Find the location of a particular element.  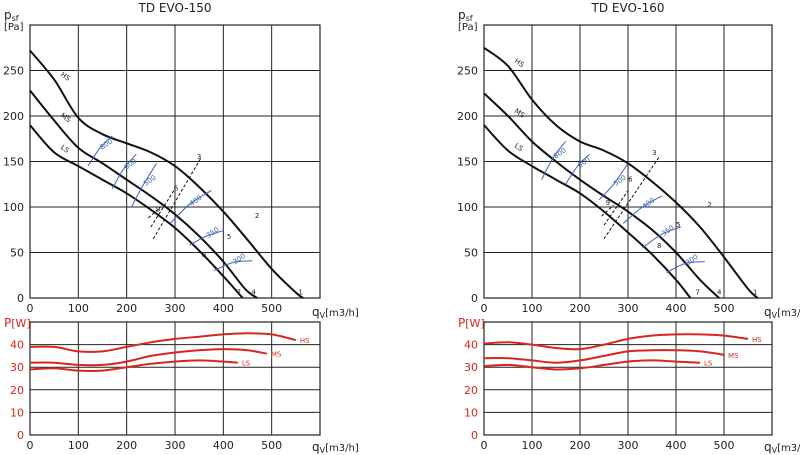

chart-2-power-series-label: MS is located at coordinates (733, 356).